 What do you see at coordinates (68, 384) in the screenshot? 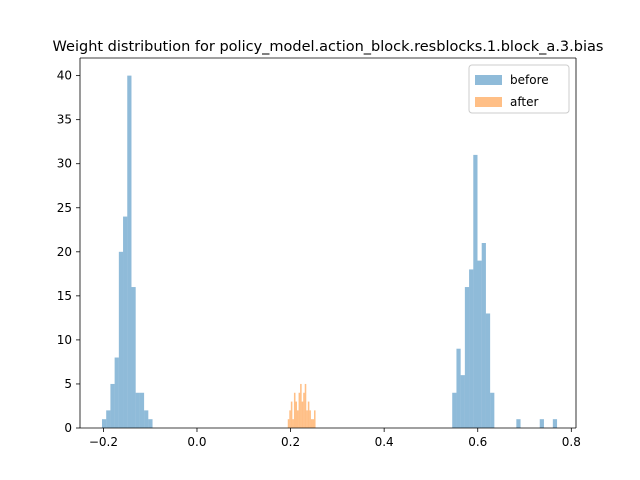
I see `y-tick-label-1: 5` at bounding box center [68, 384].